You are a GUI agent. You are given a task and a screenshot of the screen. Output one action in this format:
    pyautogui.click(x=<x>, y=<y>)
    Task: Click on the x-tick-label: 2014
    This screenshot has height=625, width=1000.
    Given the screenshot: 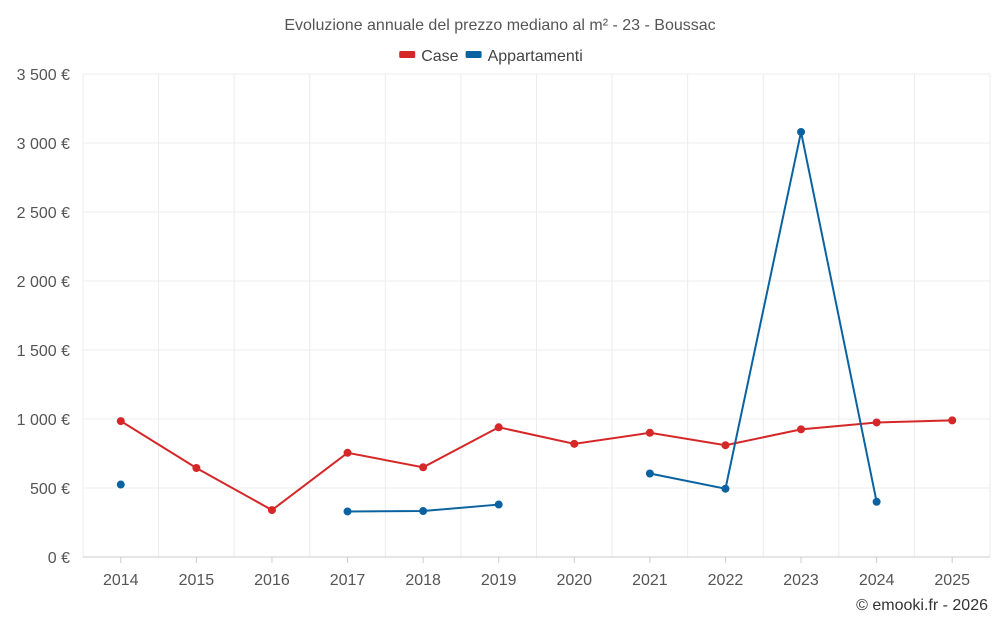 What is the action you would take?
    pyautogui.click(x=121, y=580)
    